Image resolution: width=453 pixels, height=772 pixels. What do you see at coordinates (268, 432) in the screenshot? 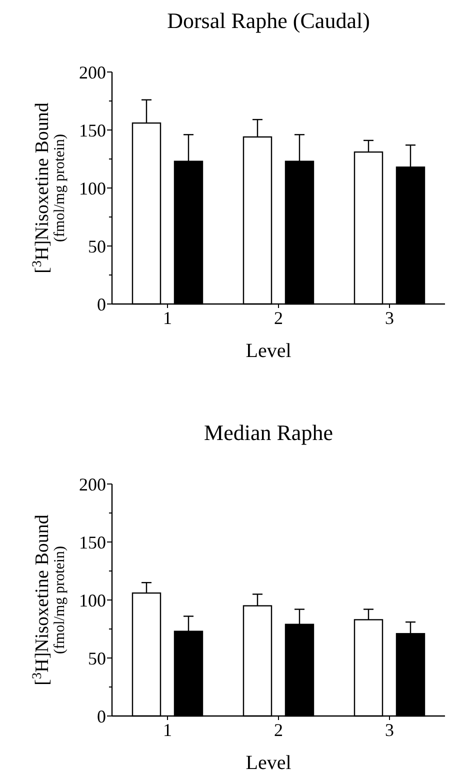
I see `chart-title: Median Raphe` at bounding box center [268, 432].